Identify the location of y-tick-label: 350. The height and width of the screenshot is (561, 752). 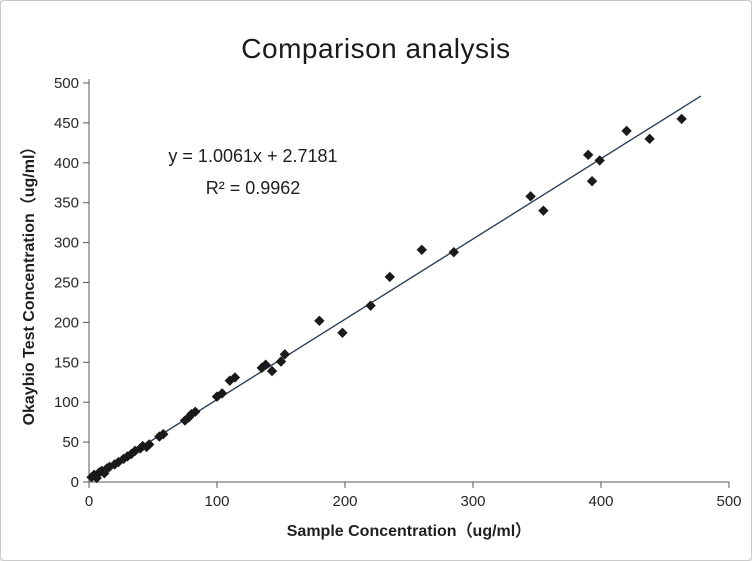
(66, 203).